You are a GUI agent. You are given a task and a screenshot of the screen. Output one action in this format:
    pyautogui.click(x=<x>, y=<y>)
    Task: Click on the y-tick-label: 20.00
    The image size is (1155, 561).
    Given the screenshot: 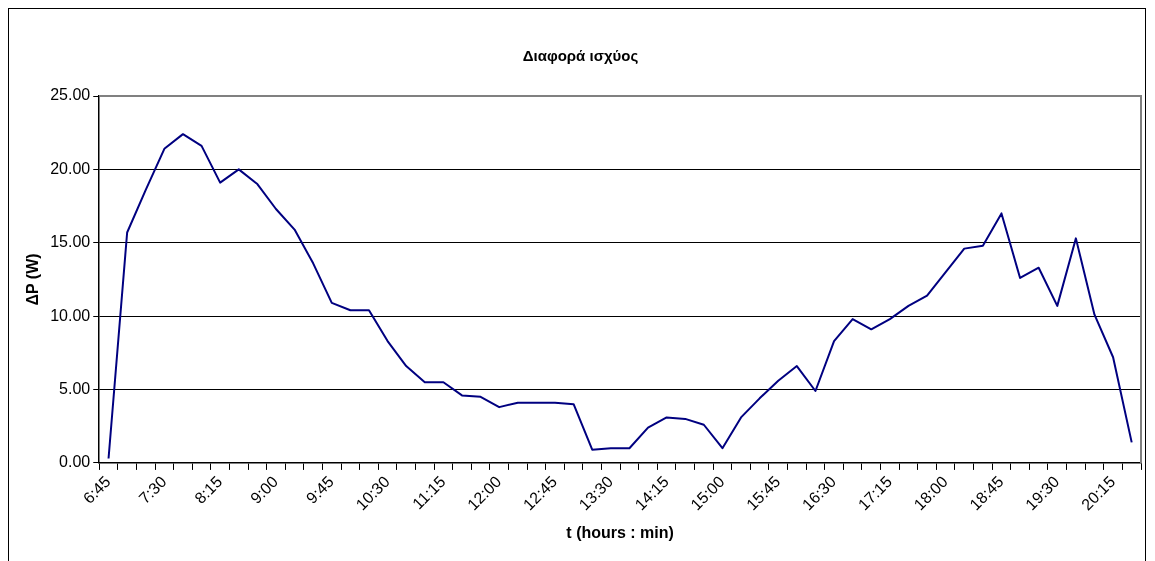 What is the action you would take?
    pyautogui.click(x=70, y=168)
    